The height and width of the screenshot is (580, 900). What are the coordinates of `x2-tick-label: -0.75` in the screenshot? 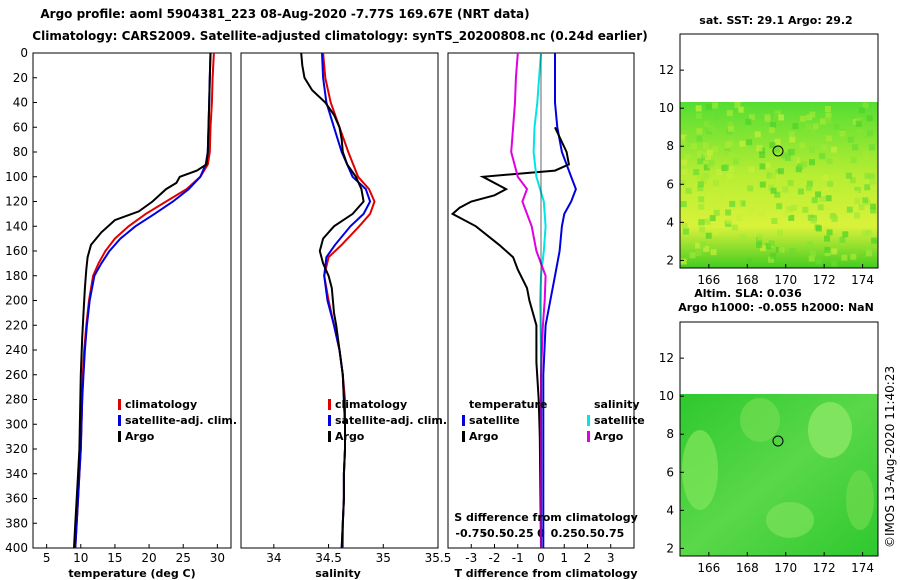 It's located at (471, 533).